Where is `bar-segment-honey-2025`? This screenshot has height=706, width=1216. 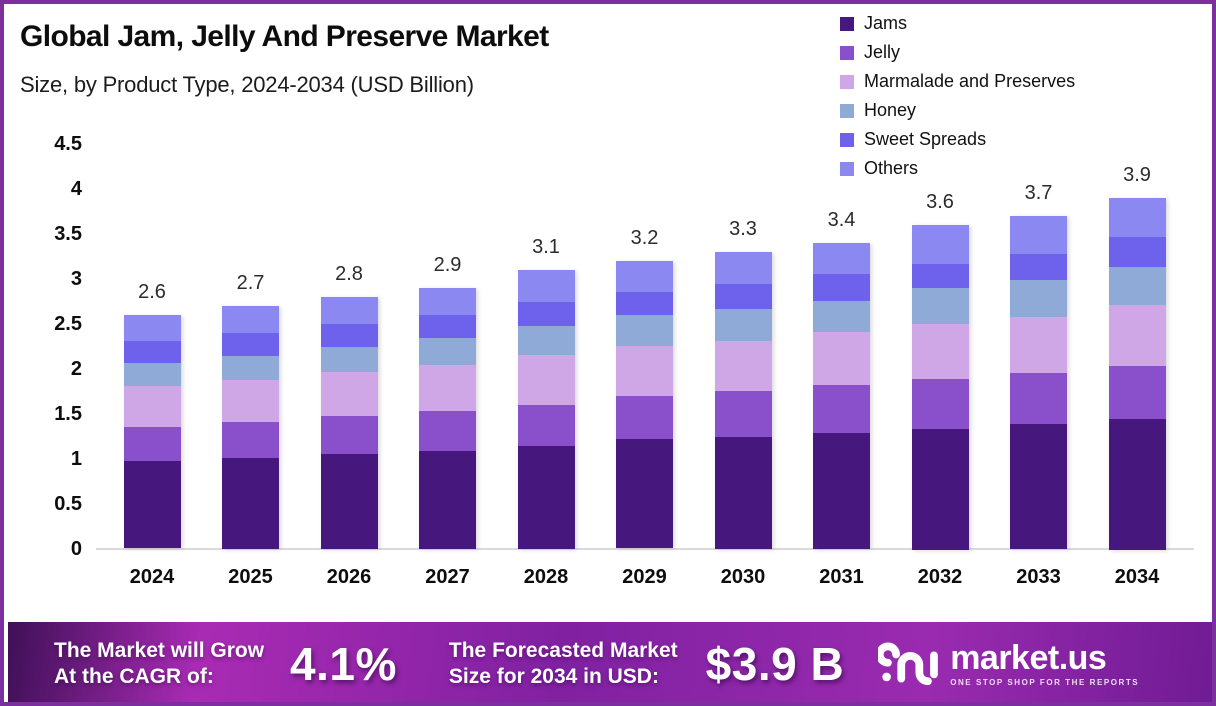
bar-segment-honey-2025 is located at coordinates (250, 368).